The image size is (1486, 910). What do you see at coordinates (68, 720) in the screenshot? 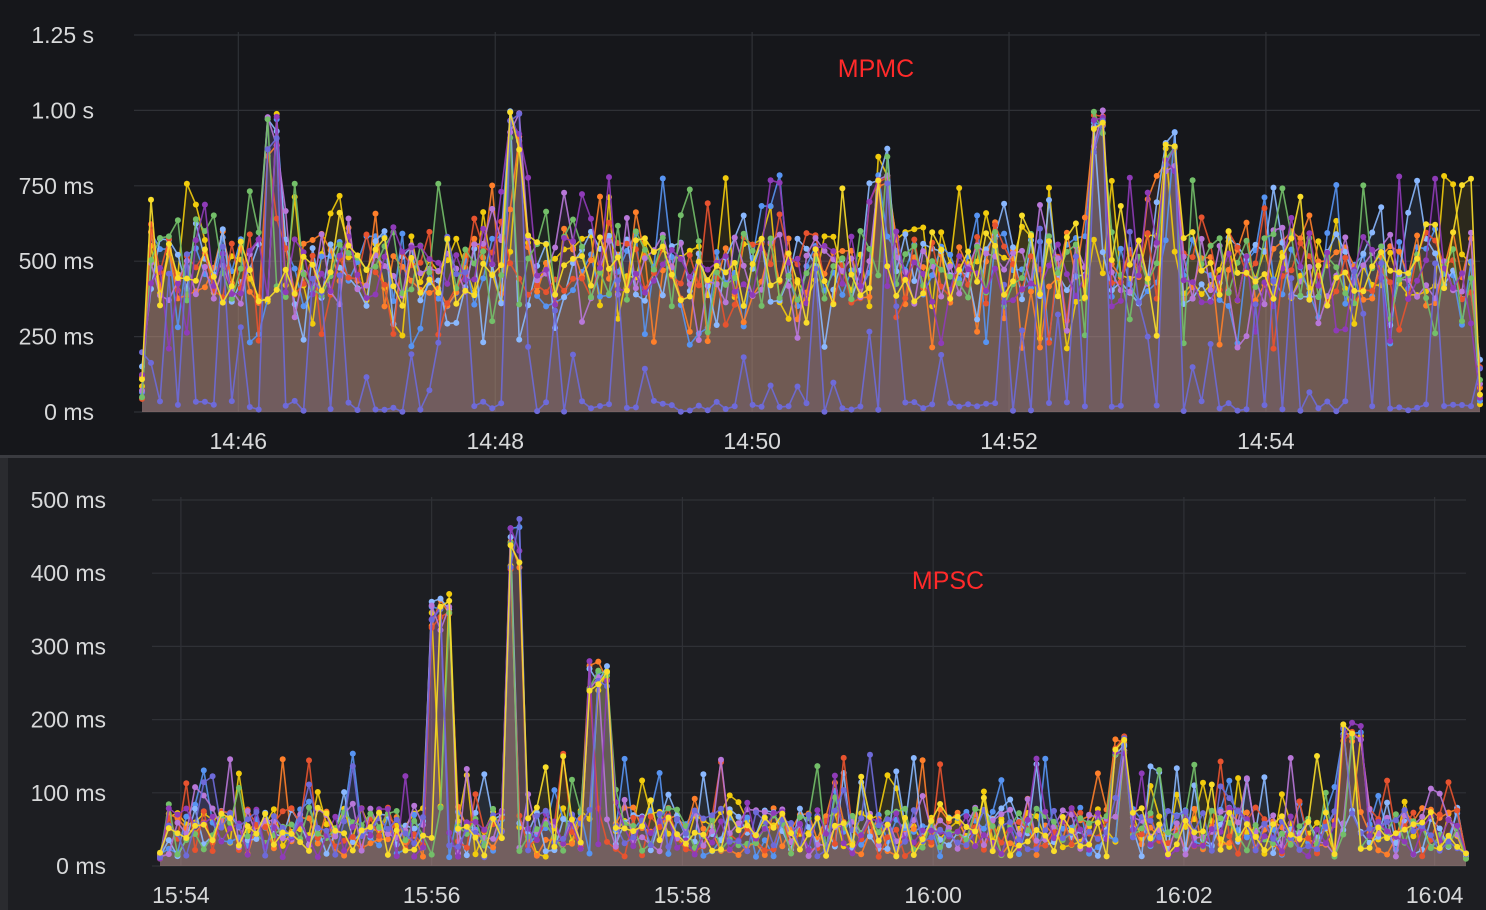
I see `y-tick-label: 200 ms` at bounding box center [68, 720].